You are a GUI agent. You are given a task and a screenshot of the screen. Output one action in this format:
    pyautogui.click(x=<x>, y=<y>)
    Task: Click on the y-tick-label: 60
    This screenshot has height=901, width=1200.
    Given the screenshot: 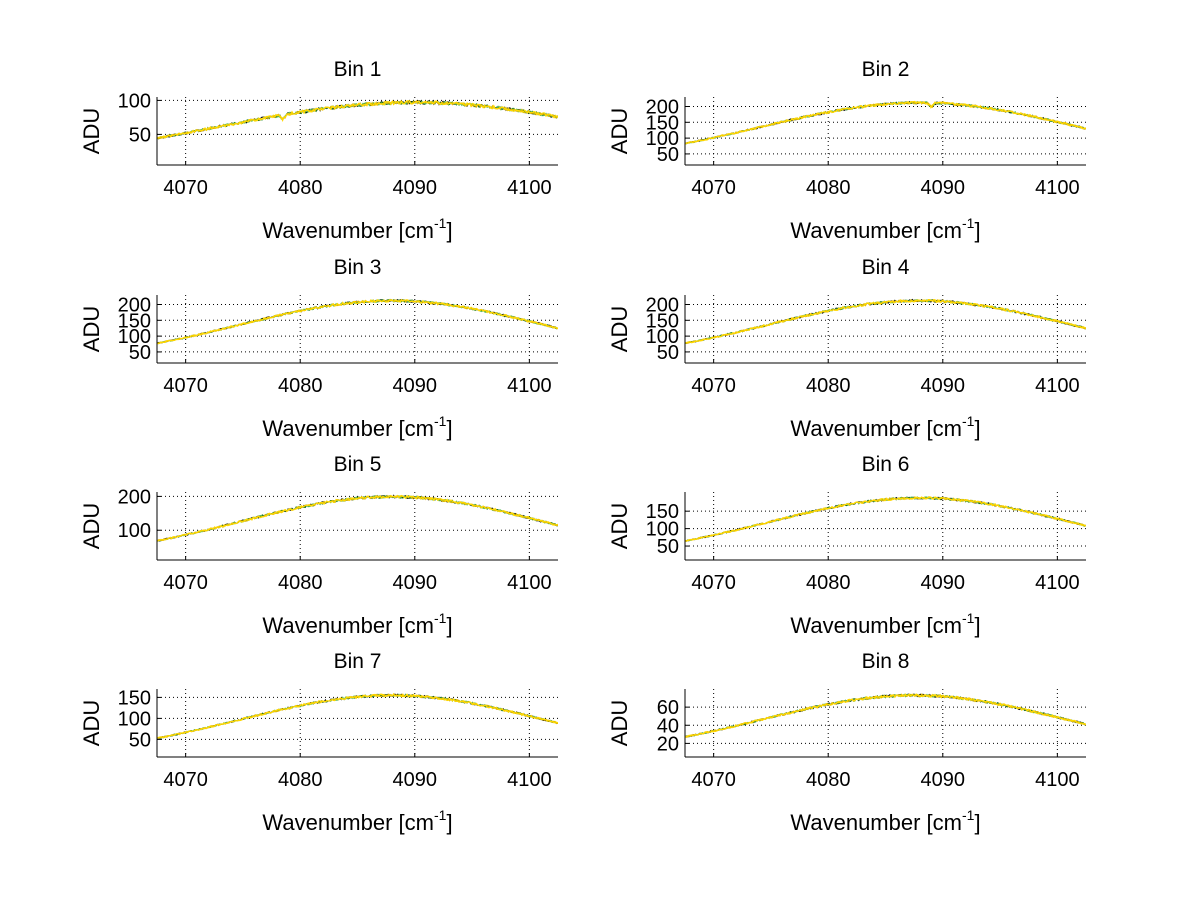 What is the action you would take?
    pyautogui.click(x=668, y=708)
    